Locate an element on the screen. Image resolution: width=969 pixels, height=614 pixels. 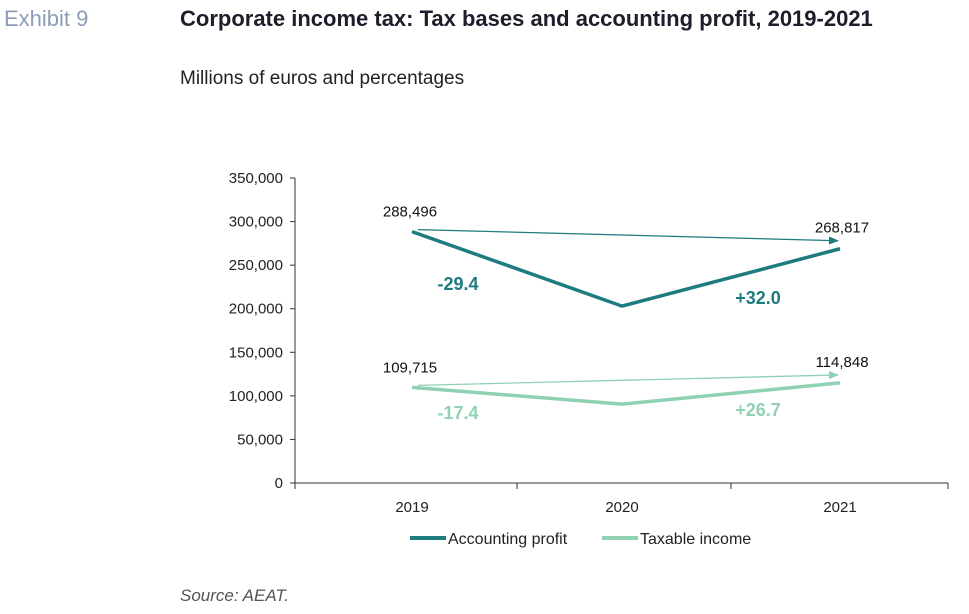
accounting-profit-change-label: -29.4 is located at coordinates (457, 284).